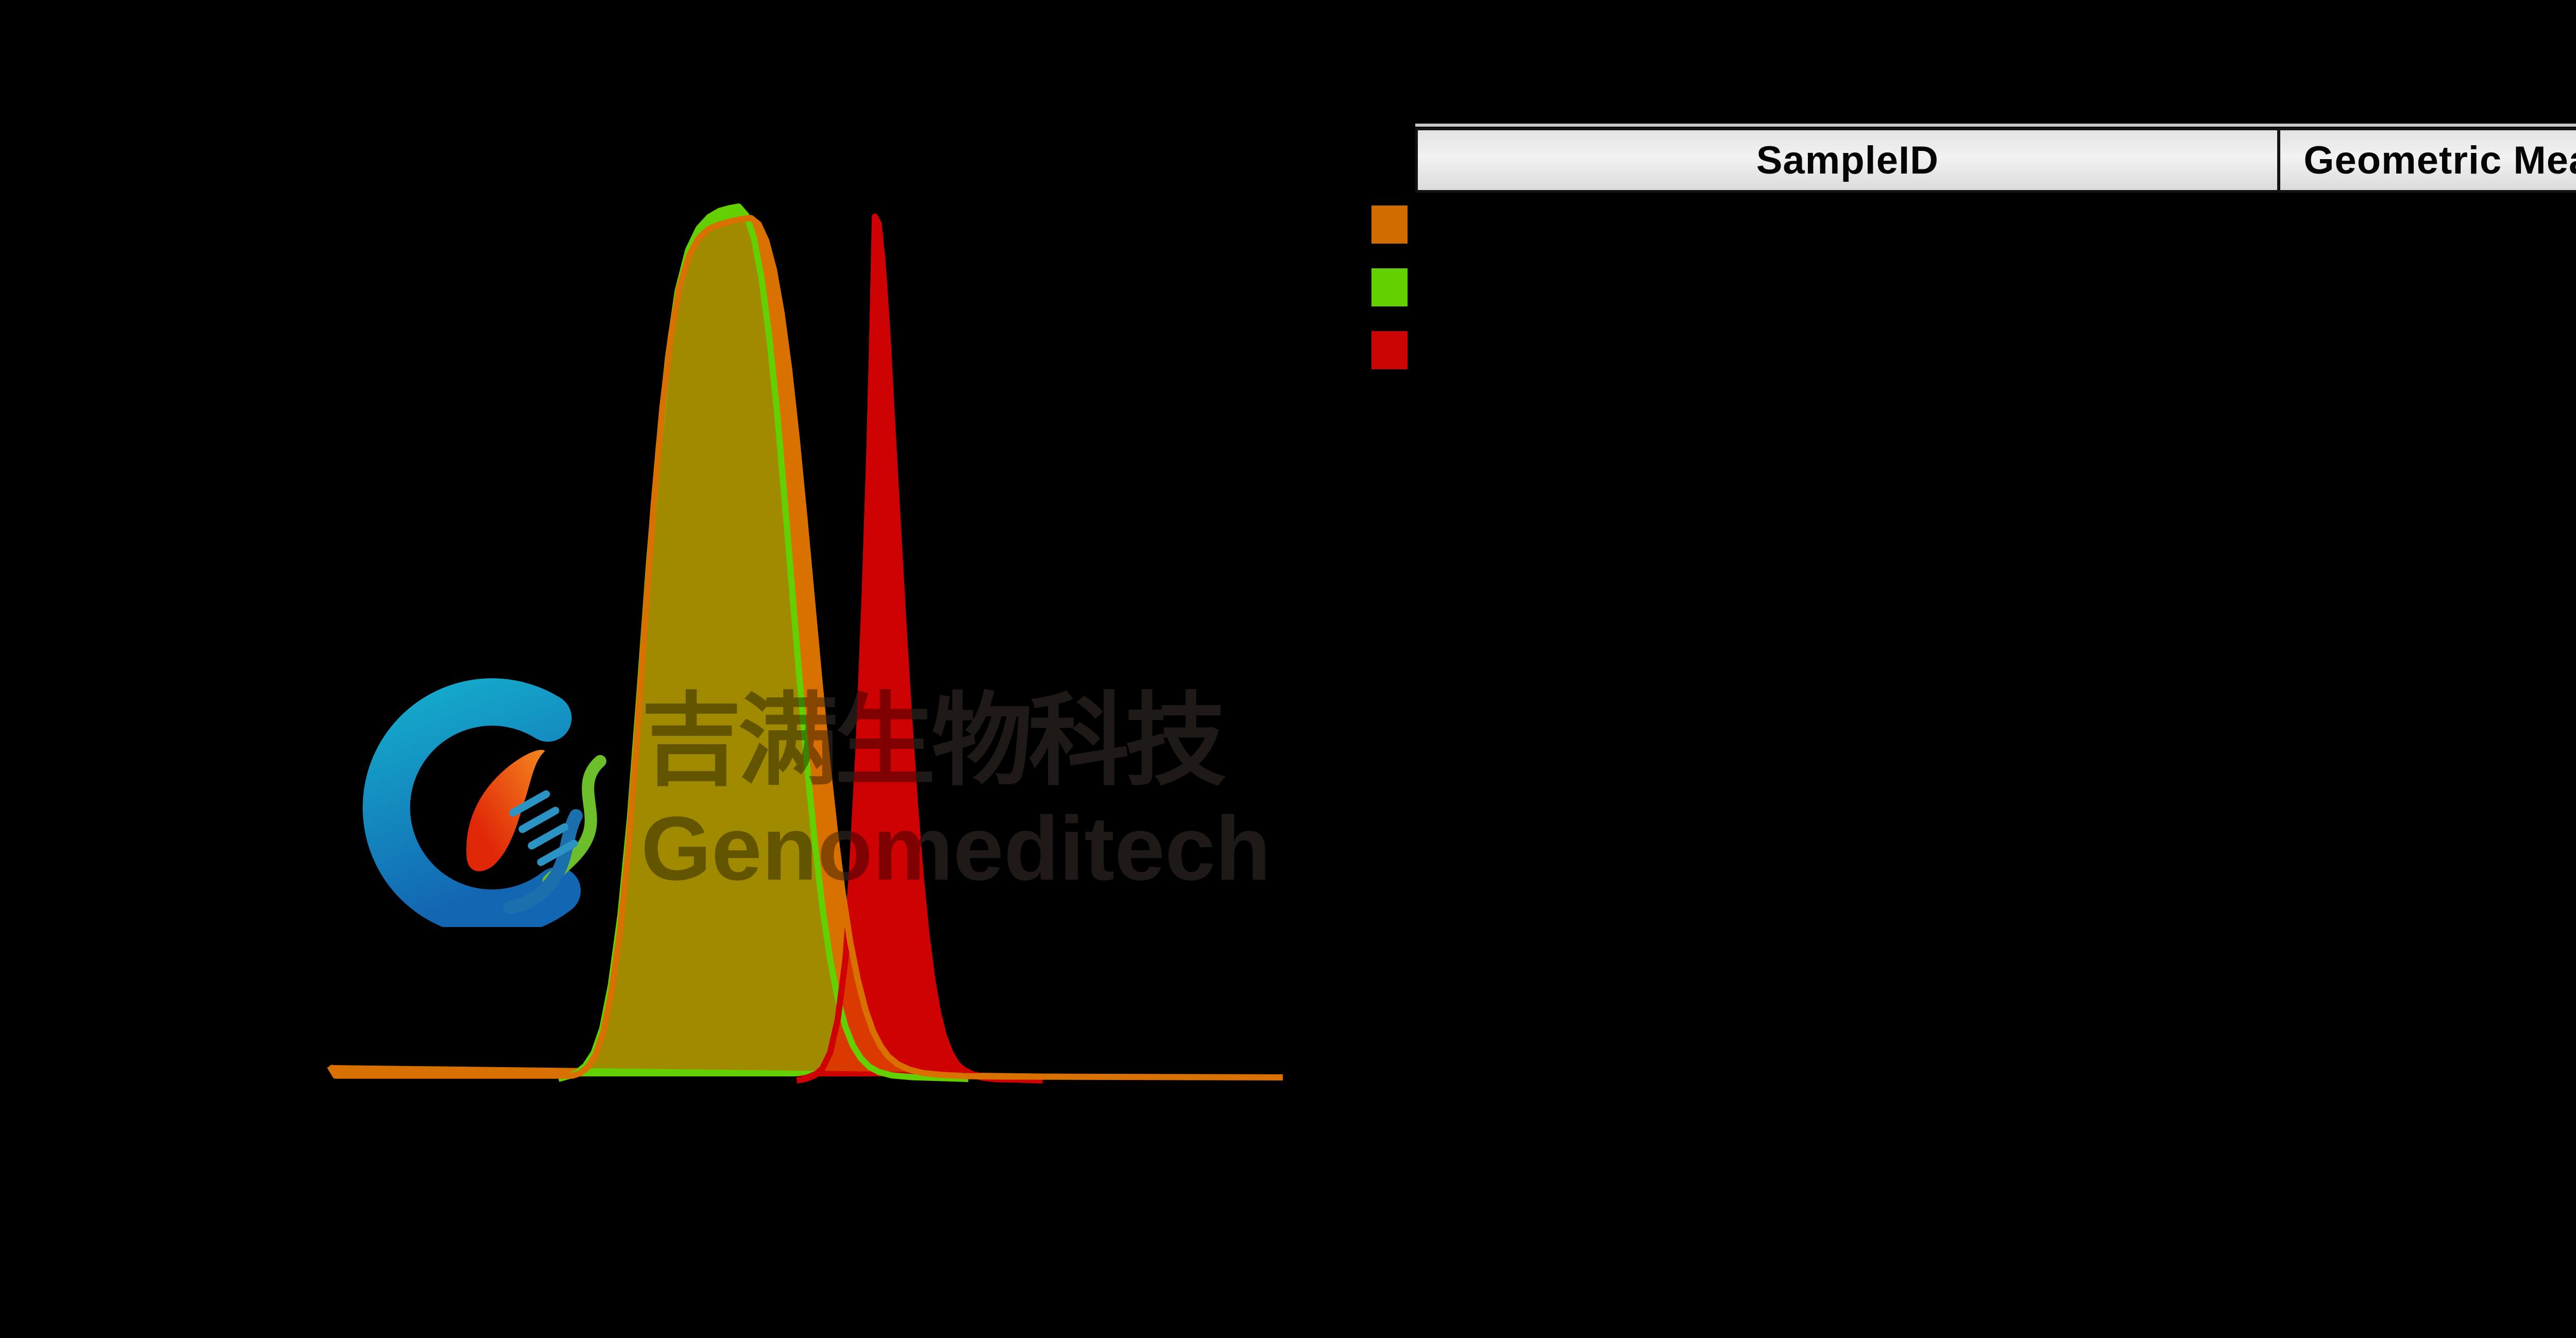  I want to click on legend-swatch-red, so click(1389, 350).